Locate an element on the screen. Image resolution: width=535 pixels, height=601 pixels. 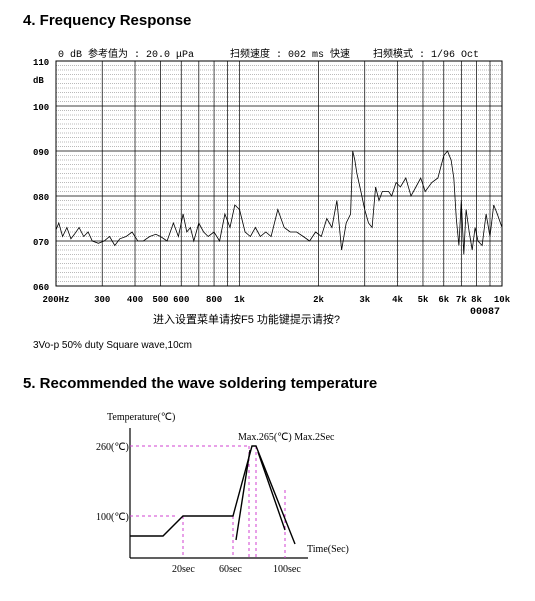
fr-x-tick-label: 800 is located at coordinates (214, 300).